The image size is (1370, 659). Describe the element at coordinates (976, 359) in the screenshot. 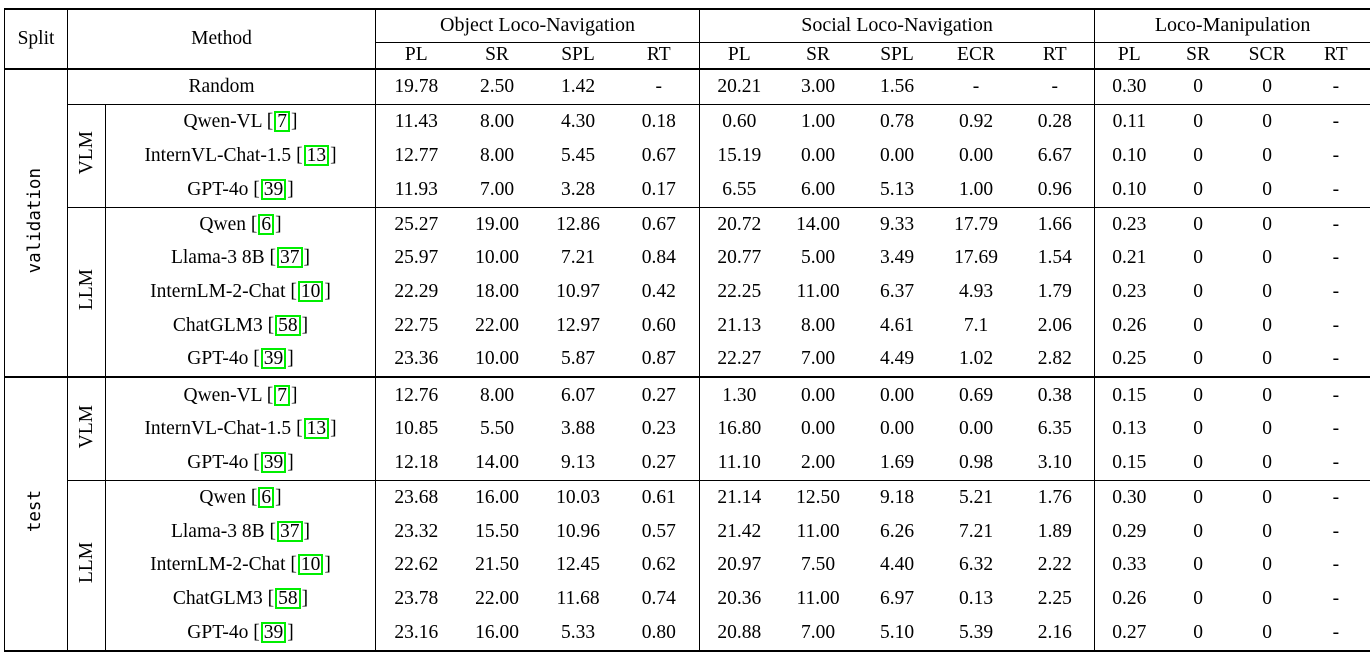

I see `value-cell: 1.02` at that location.